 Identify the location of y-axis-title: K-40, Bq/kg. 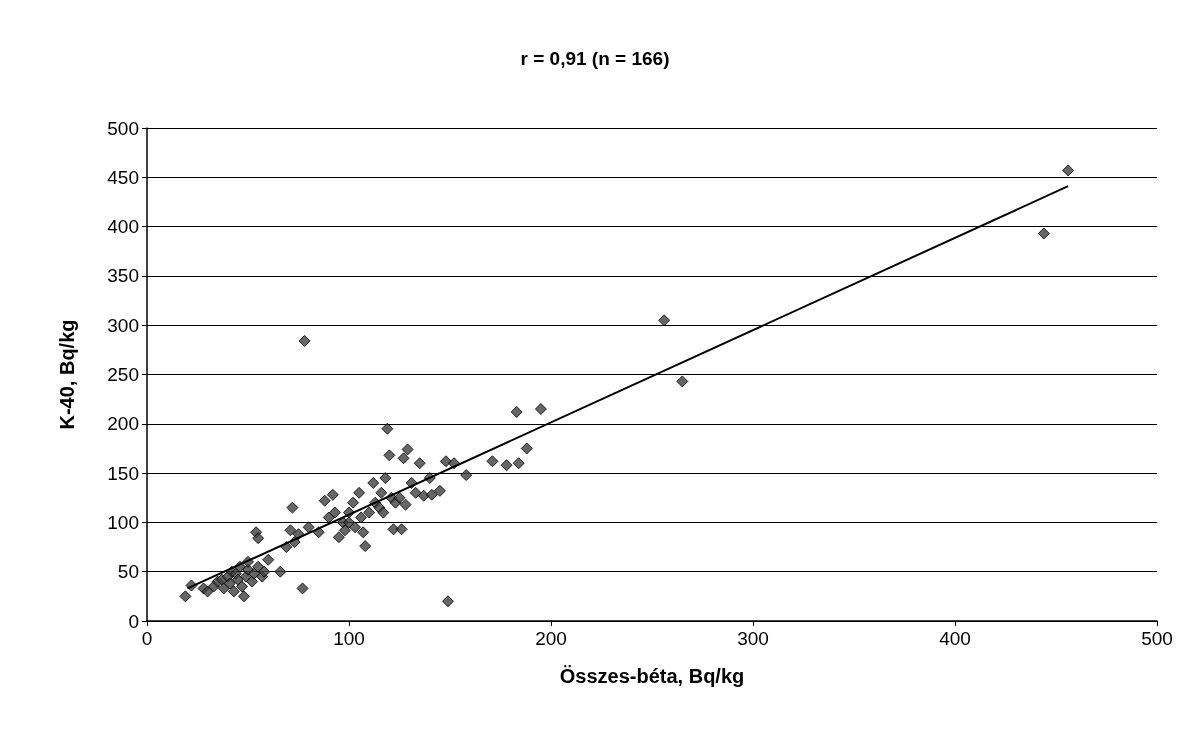
(67, 374).